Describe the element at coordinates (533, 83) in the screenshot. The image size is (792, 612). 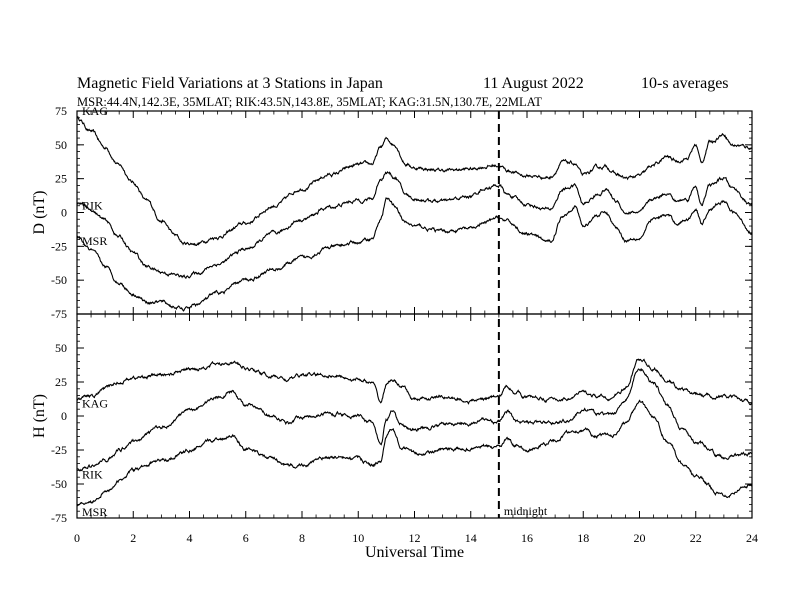
I see `chart-date: 11 August 2022` at that location.